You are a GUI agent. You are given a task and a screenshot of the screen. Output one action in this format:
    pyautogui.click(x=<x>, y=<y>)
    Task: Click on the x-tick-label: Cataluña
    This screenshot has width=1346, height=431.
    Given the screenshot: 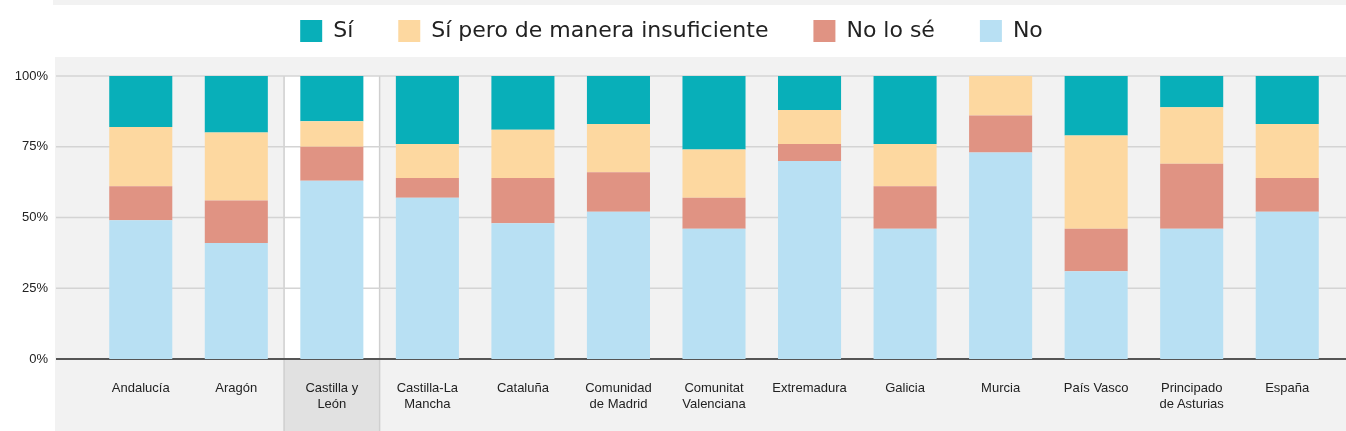 What is the action you would take?
    pyautogui.click(x=523, y=388)
    